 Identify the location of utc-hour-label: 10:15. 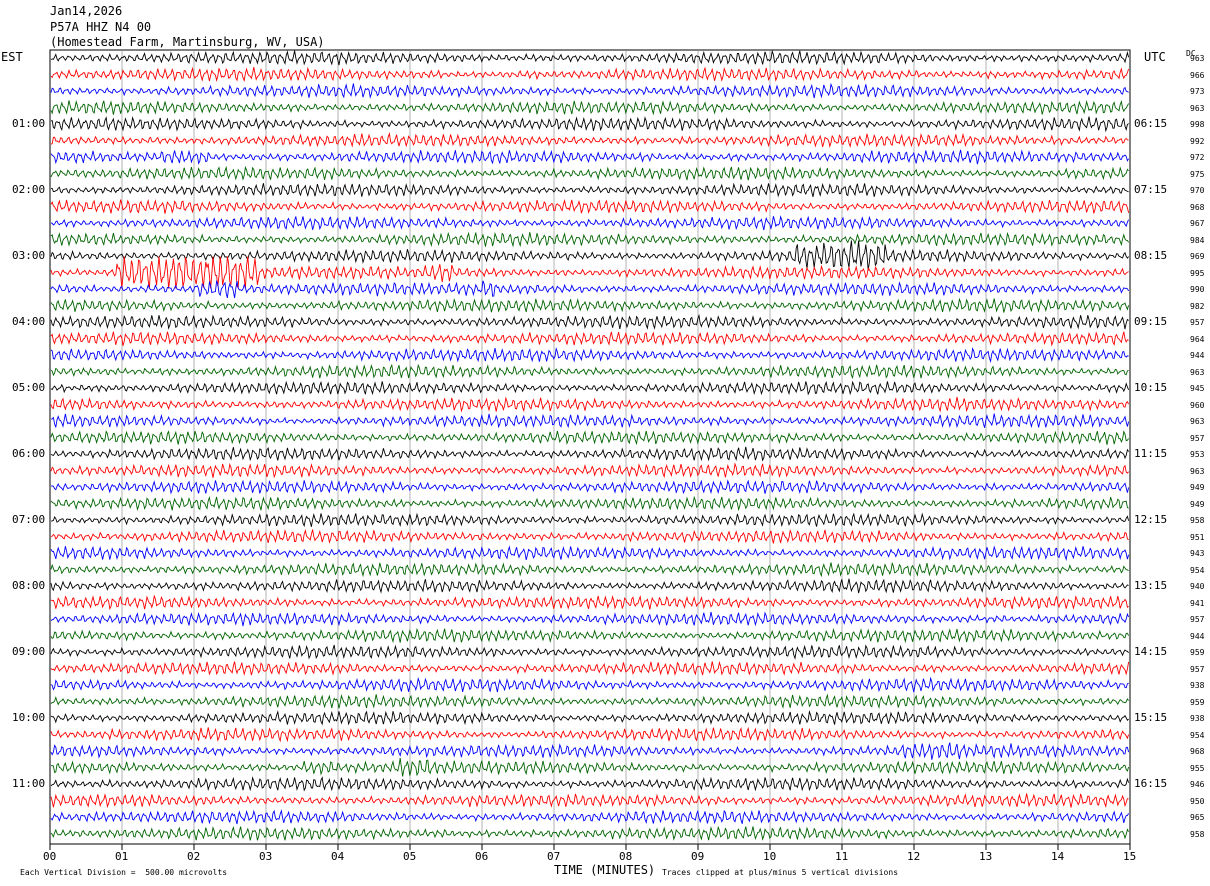
(1151, 387).